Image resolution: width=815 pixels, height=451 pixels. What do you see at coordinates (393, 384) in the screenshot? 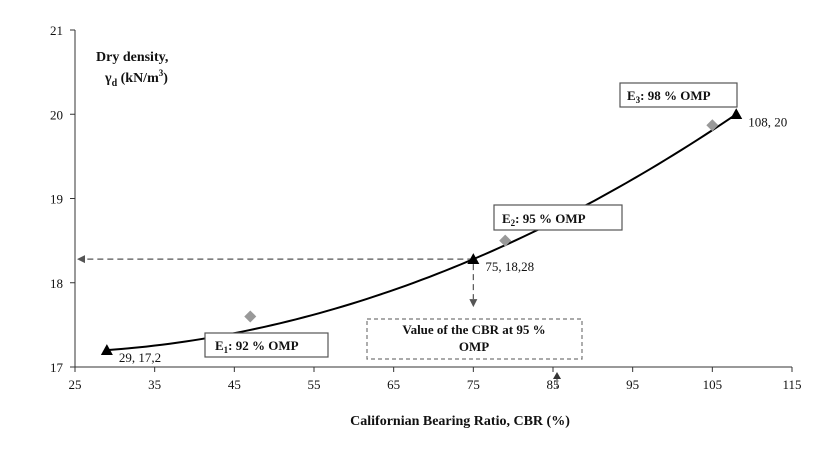
I see `x-tick-label: 65` at bounding box center [393, 384].